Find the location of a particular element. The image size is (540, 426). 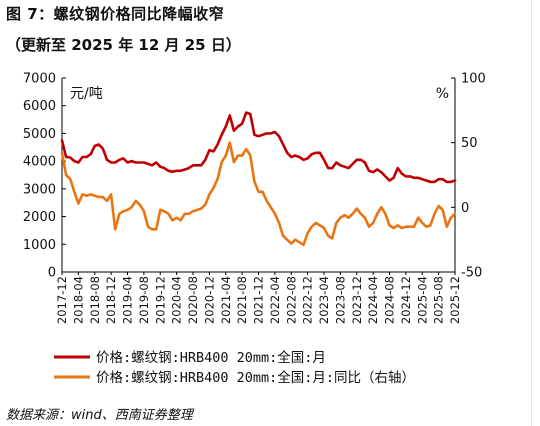

x-tick-label: 2022-08 is located at coordinates (291, 300).